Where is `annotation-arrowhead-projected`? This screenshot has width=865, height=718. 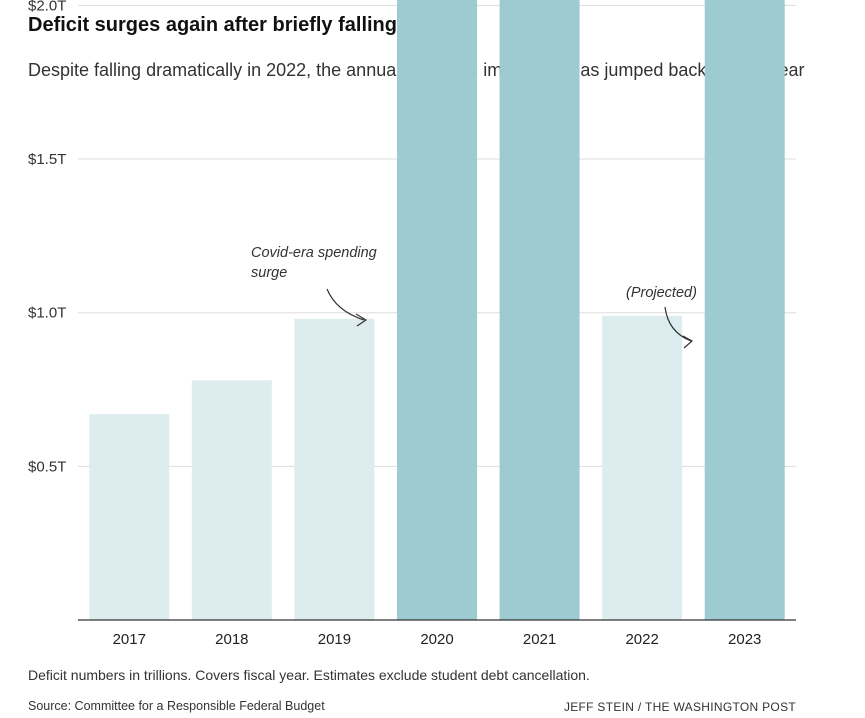 annotation-arrowhead-projected is located at coordinates (688, 342).